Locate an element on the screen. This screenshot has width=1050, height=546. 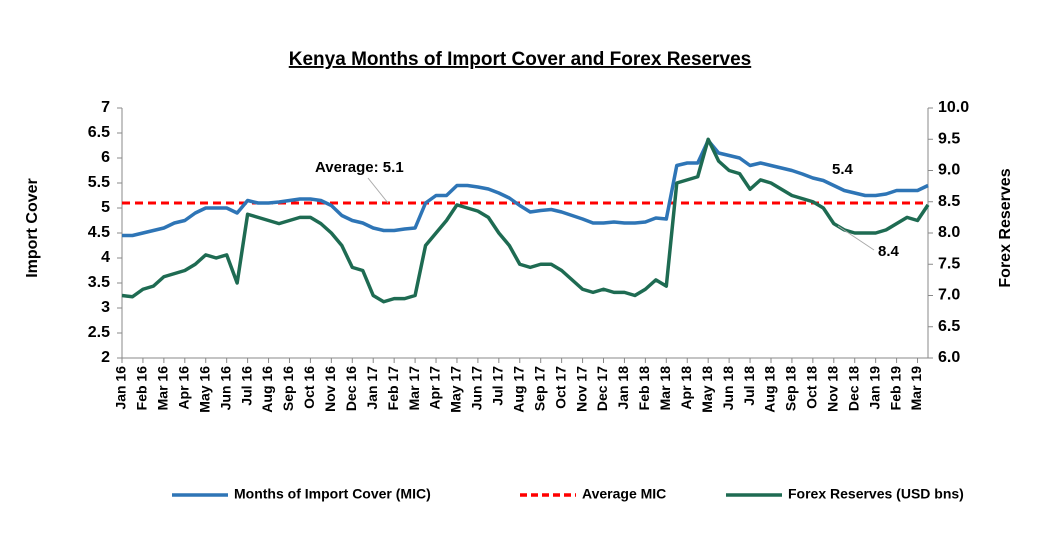
y-tick-label: 6.5 is located at coordinates (99, 132).